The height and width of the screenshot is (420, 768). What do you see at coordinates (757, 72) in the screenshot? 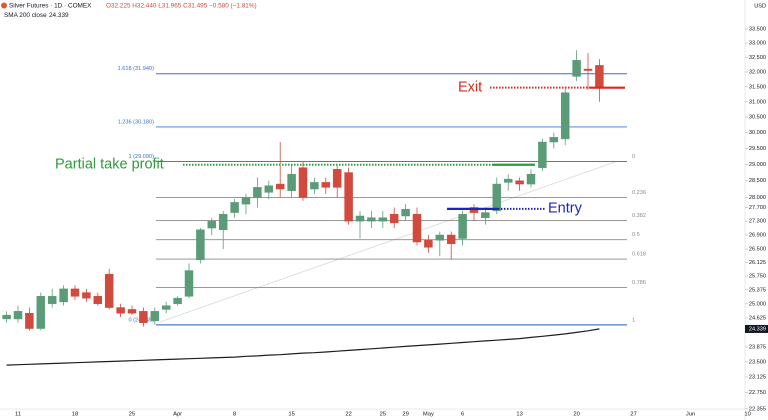
I see `y-tick-label: 32.000` at bounding box center [757, 72].